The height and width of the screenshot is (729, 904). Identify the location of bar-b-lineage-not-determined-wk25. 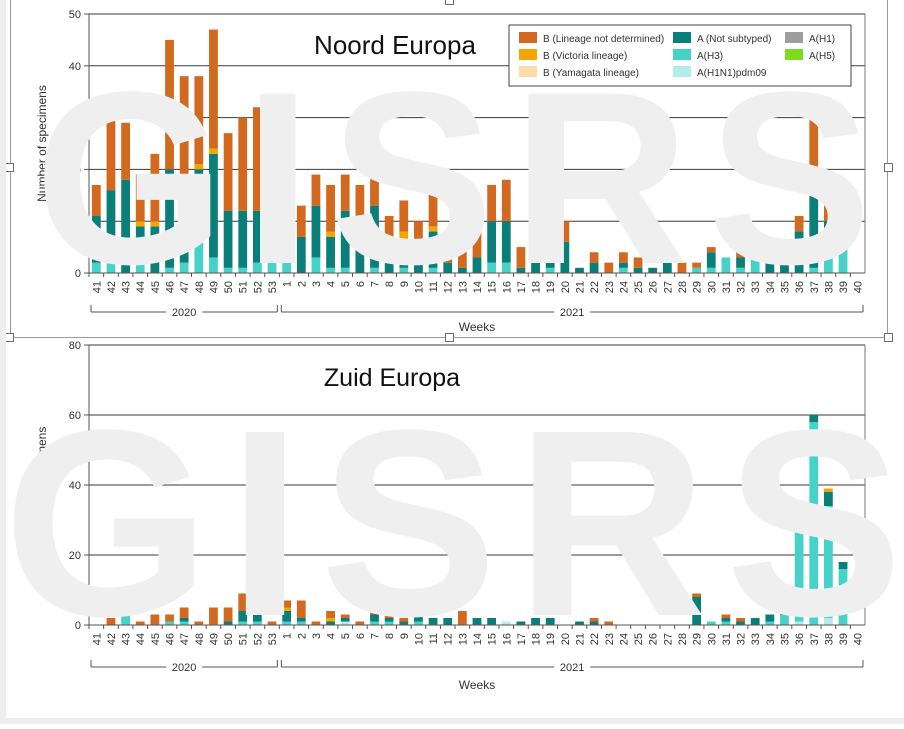
(638, 262).